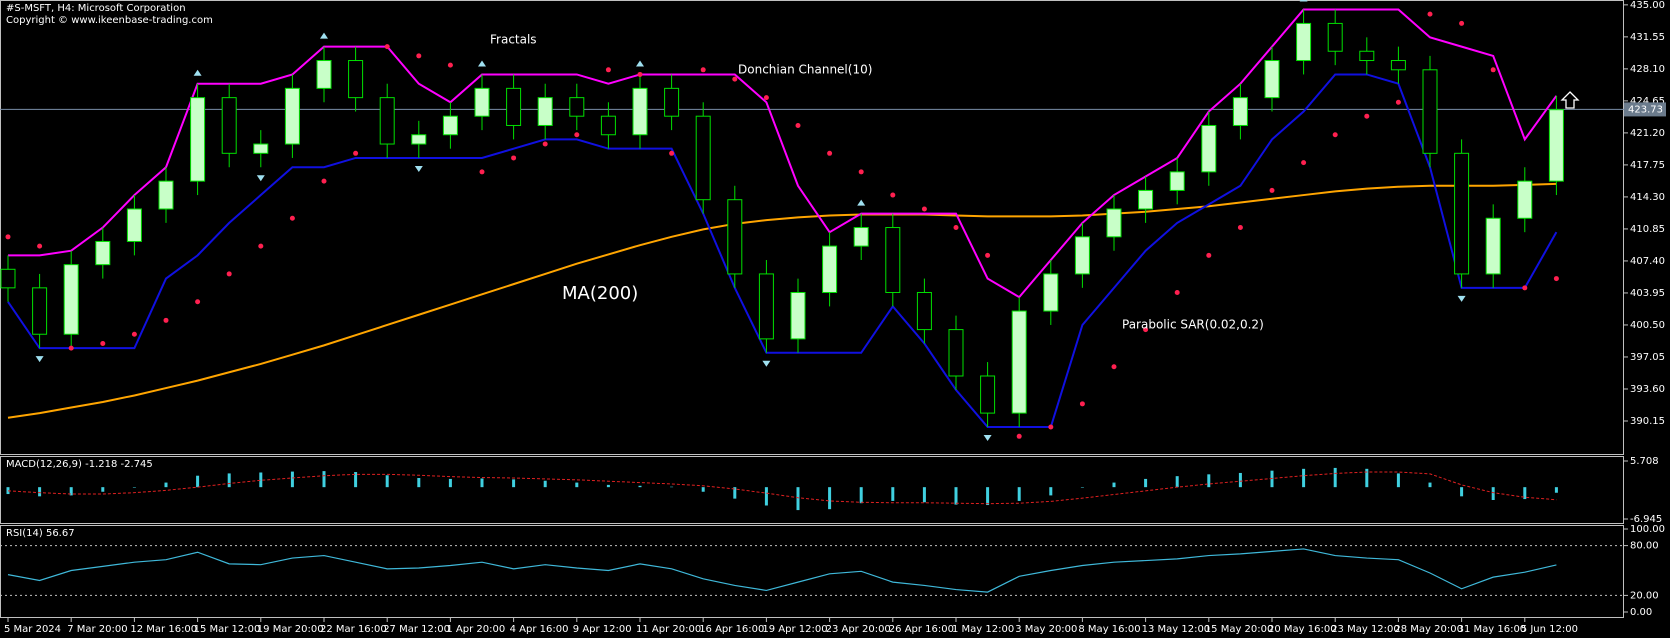 The image size is (1670, 638). What do you see at coordinates (97, 629) in the screenshot?
I see `x-tick-label: 7 Mar 20:00` at bounding box center [97, 629].